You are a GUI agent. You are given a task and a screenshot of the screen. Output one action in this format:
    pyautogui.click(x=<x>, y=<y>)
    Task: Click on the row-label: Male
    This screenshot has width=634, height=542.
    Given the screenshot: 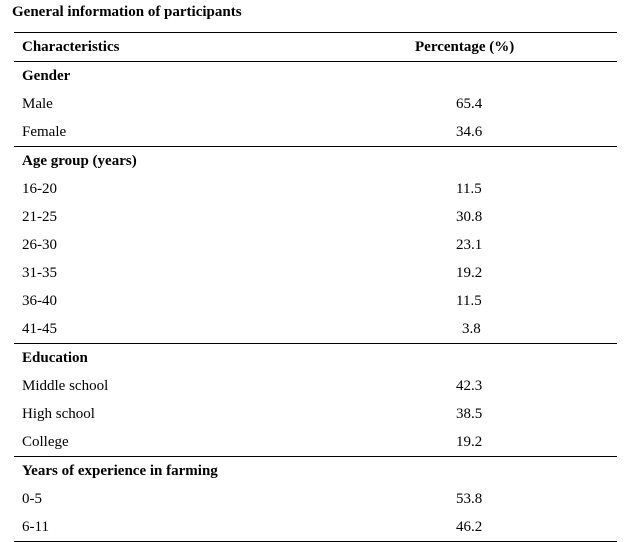 What is the action you would take?
    pyautogui.click(x=37, y=104)
    